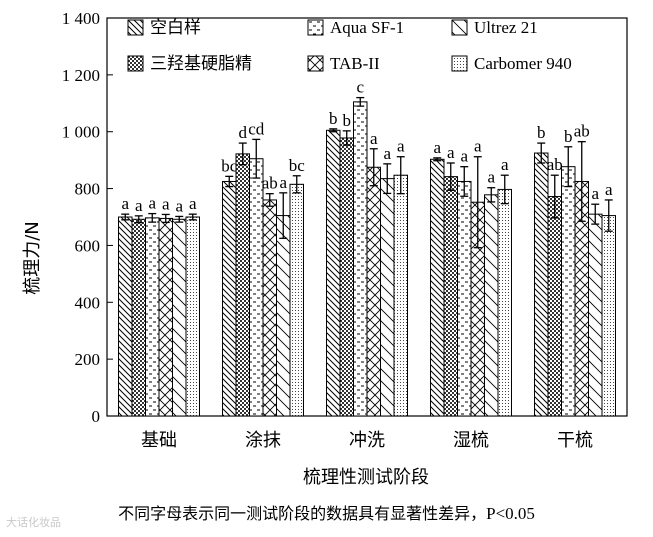 This screenshot has height=537, width=653. What do you see at coordinates (471, 440) in the screenshot?
I see `x-category-label: 湿梳` at bounding box center [471, 440].